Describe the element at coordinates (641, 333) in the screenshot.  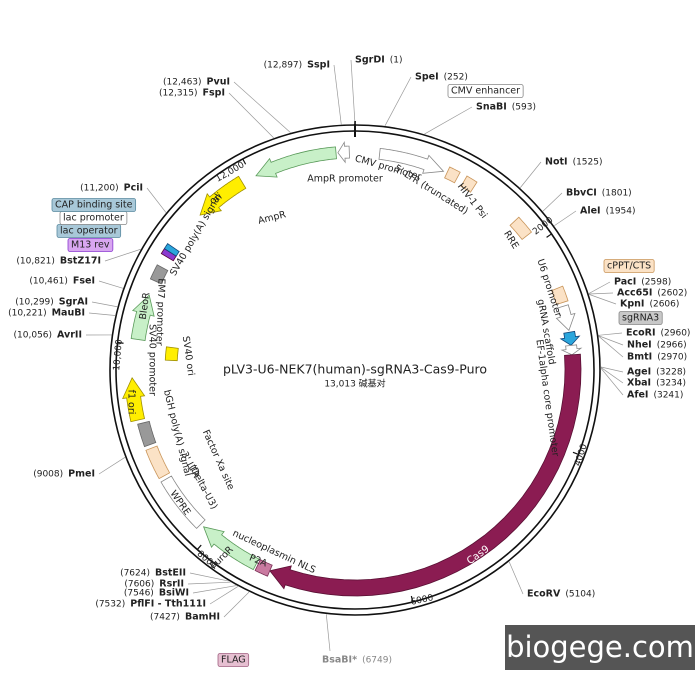
I see `site-name: EcoRI` at that location.